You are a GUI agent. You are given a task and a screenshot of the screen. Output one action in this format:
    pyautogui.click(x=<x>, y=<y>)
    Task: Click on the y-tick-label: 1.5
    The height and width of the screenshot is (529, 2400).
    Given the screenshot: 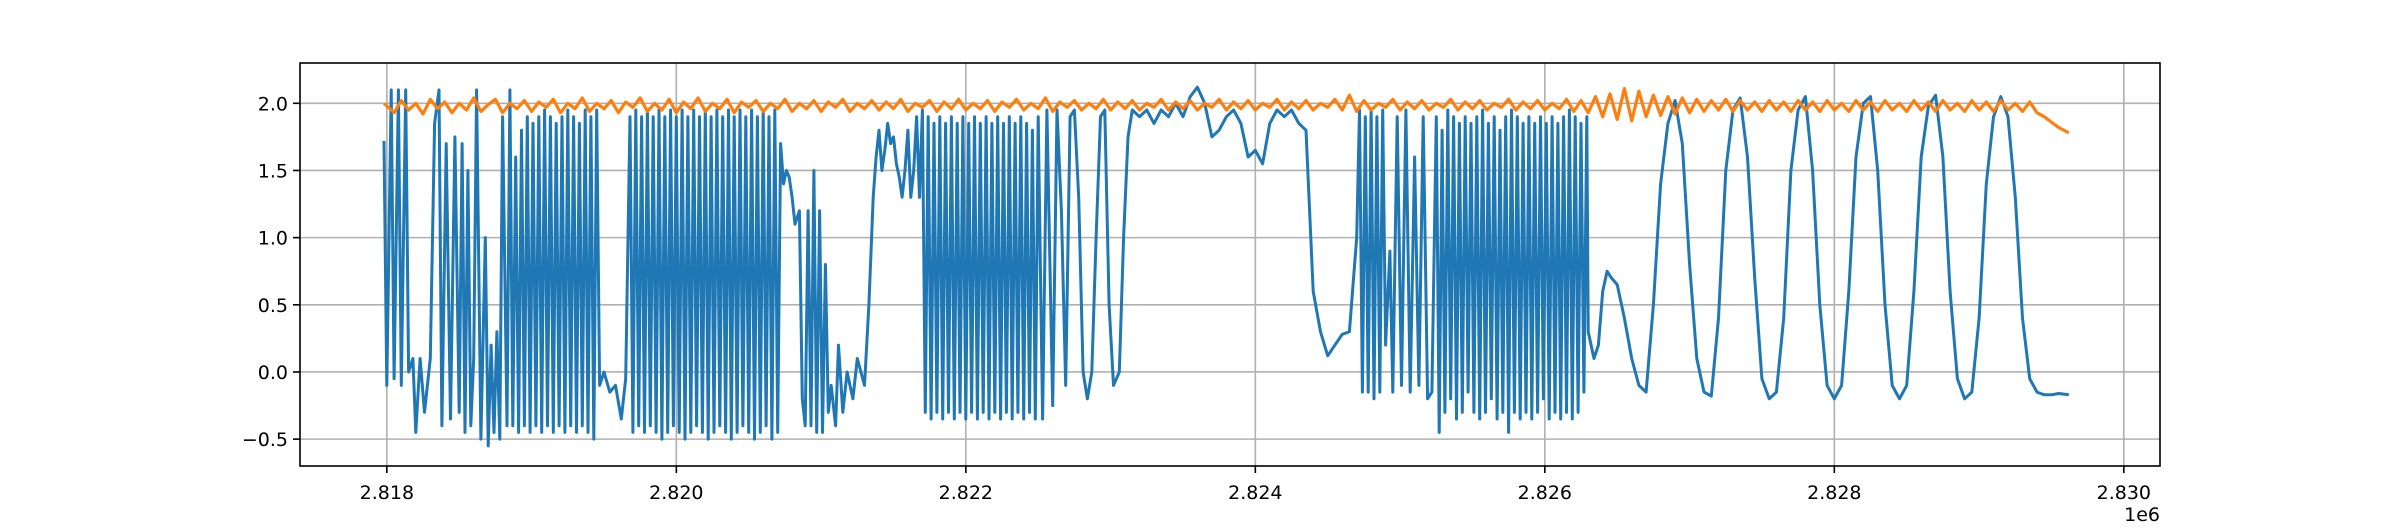 What is the action you would take?
    pyautogui.click(x=273, y=171)
    